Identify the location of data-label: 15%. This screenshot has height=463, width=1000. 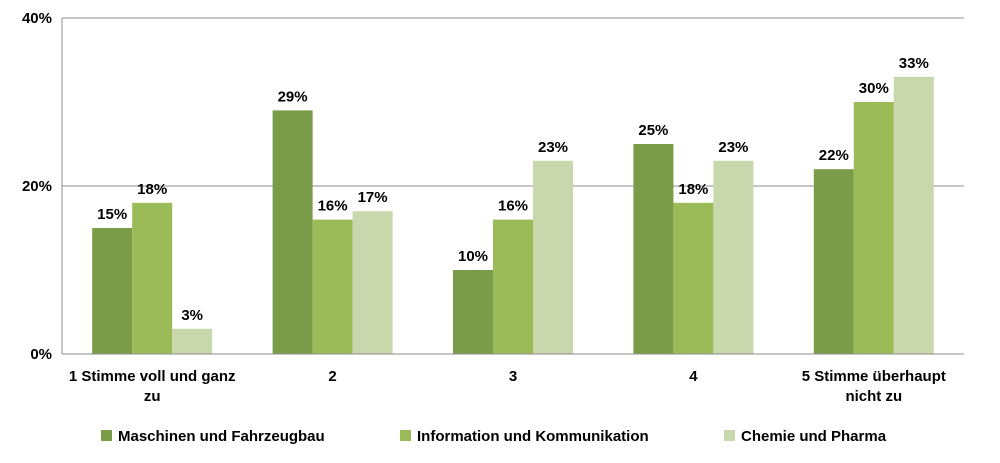
(112, 214).